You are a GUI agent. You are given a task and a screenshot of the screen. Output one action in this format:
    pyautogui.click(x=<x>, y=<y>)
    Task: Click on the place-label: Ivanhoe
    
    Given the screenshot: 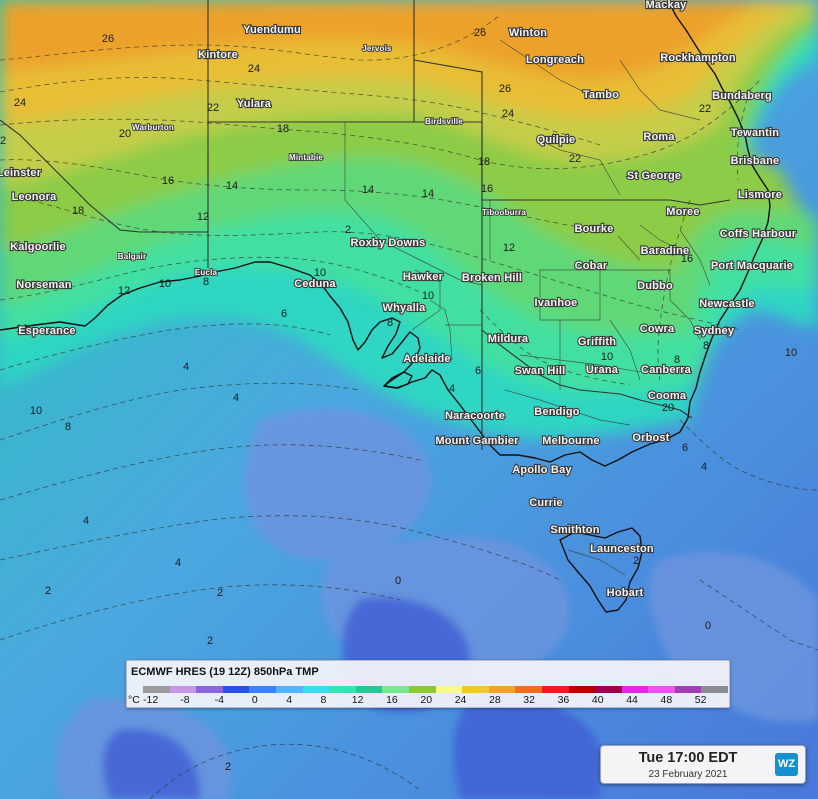 What is the action you would take?
    pyautogui.click(x=556, y=303)
    